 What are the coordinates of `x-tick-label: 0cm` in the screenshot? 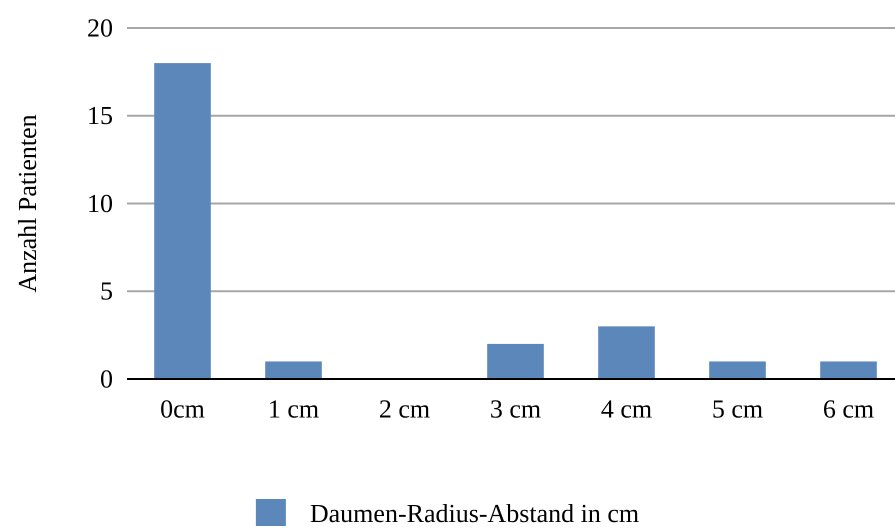 It's located at (182, 409).